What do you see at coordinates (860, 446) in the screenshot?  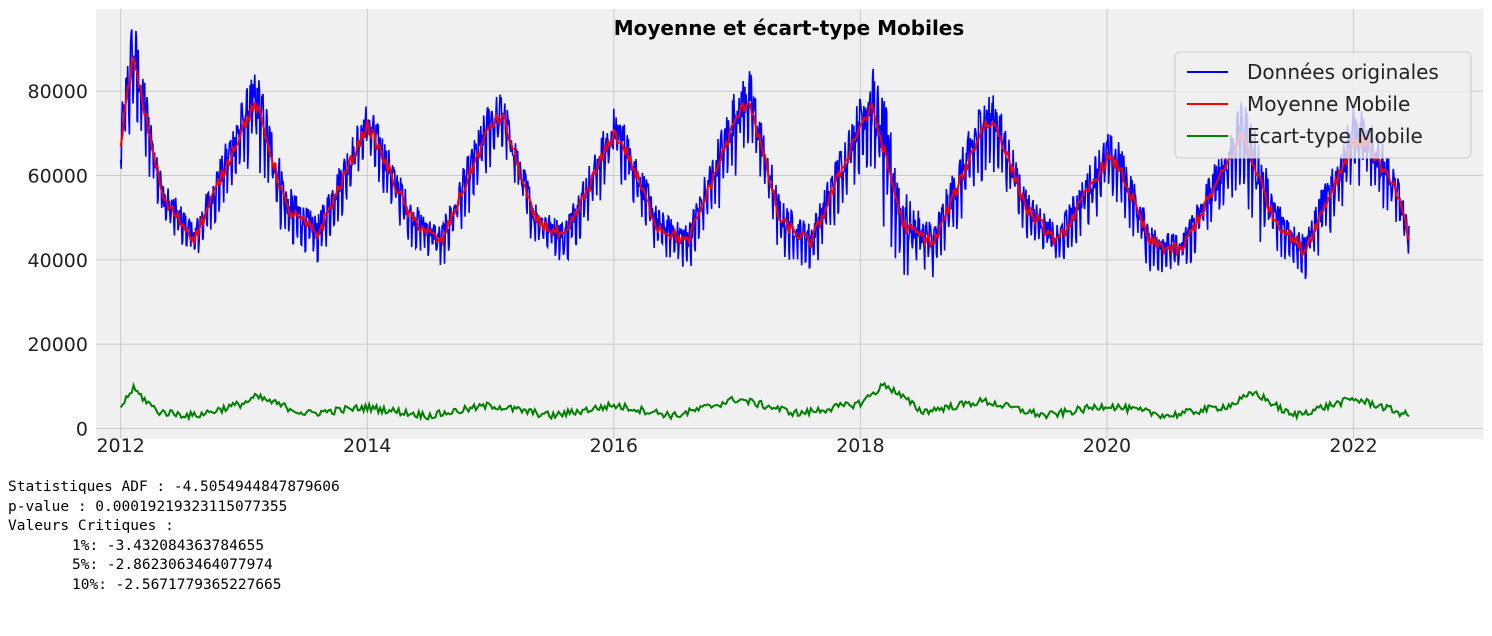 I see `x-tick-label: 2018` at bounding box center [860, 446].